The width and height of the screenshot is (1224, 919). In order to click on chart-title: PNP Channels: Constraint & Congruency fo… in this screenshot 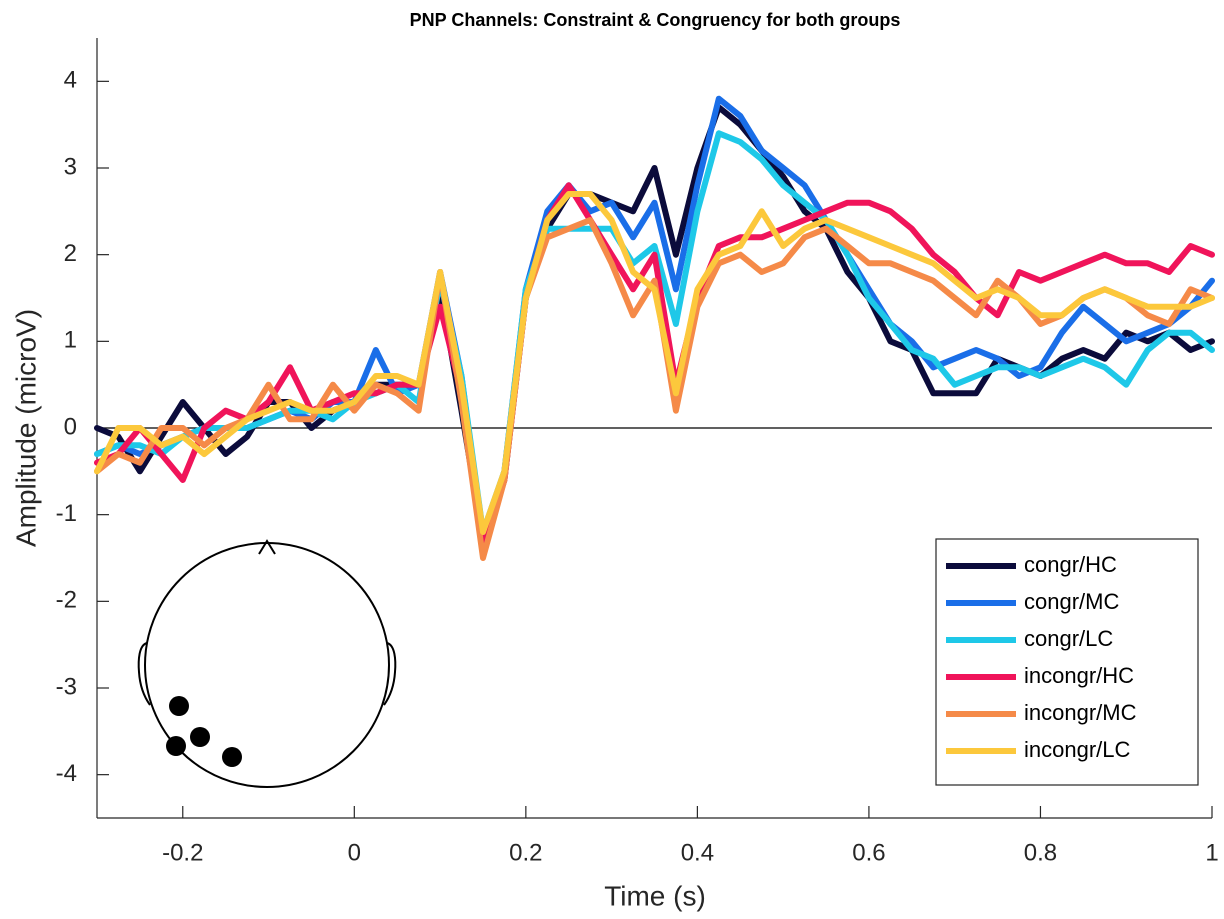, I will do `click(655, 20)`.